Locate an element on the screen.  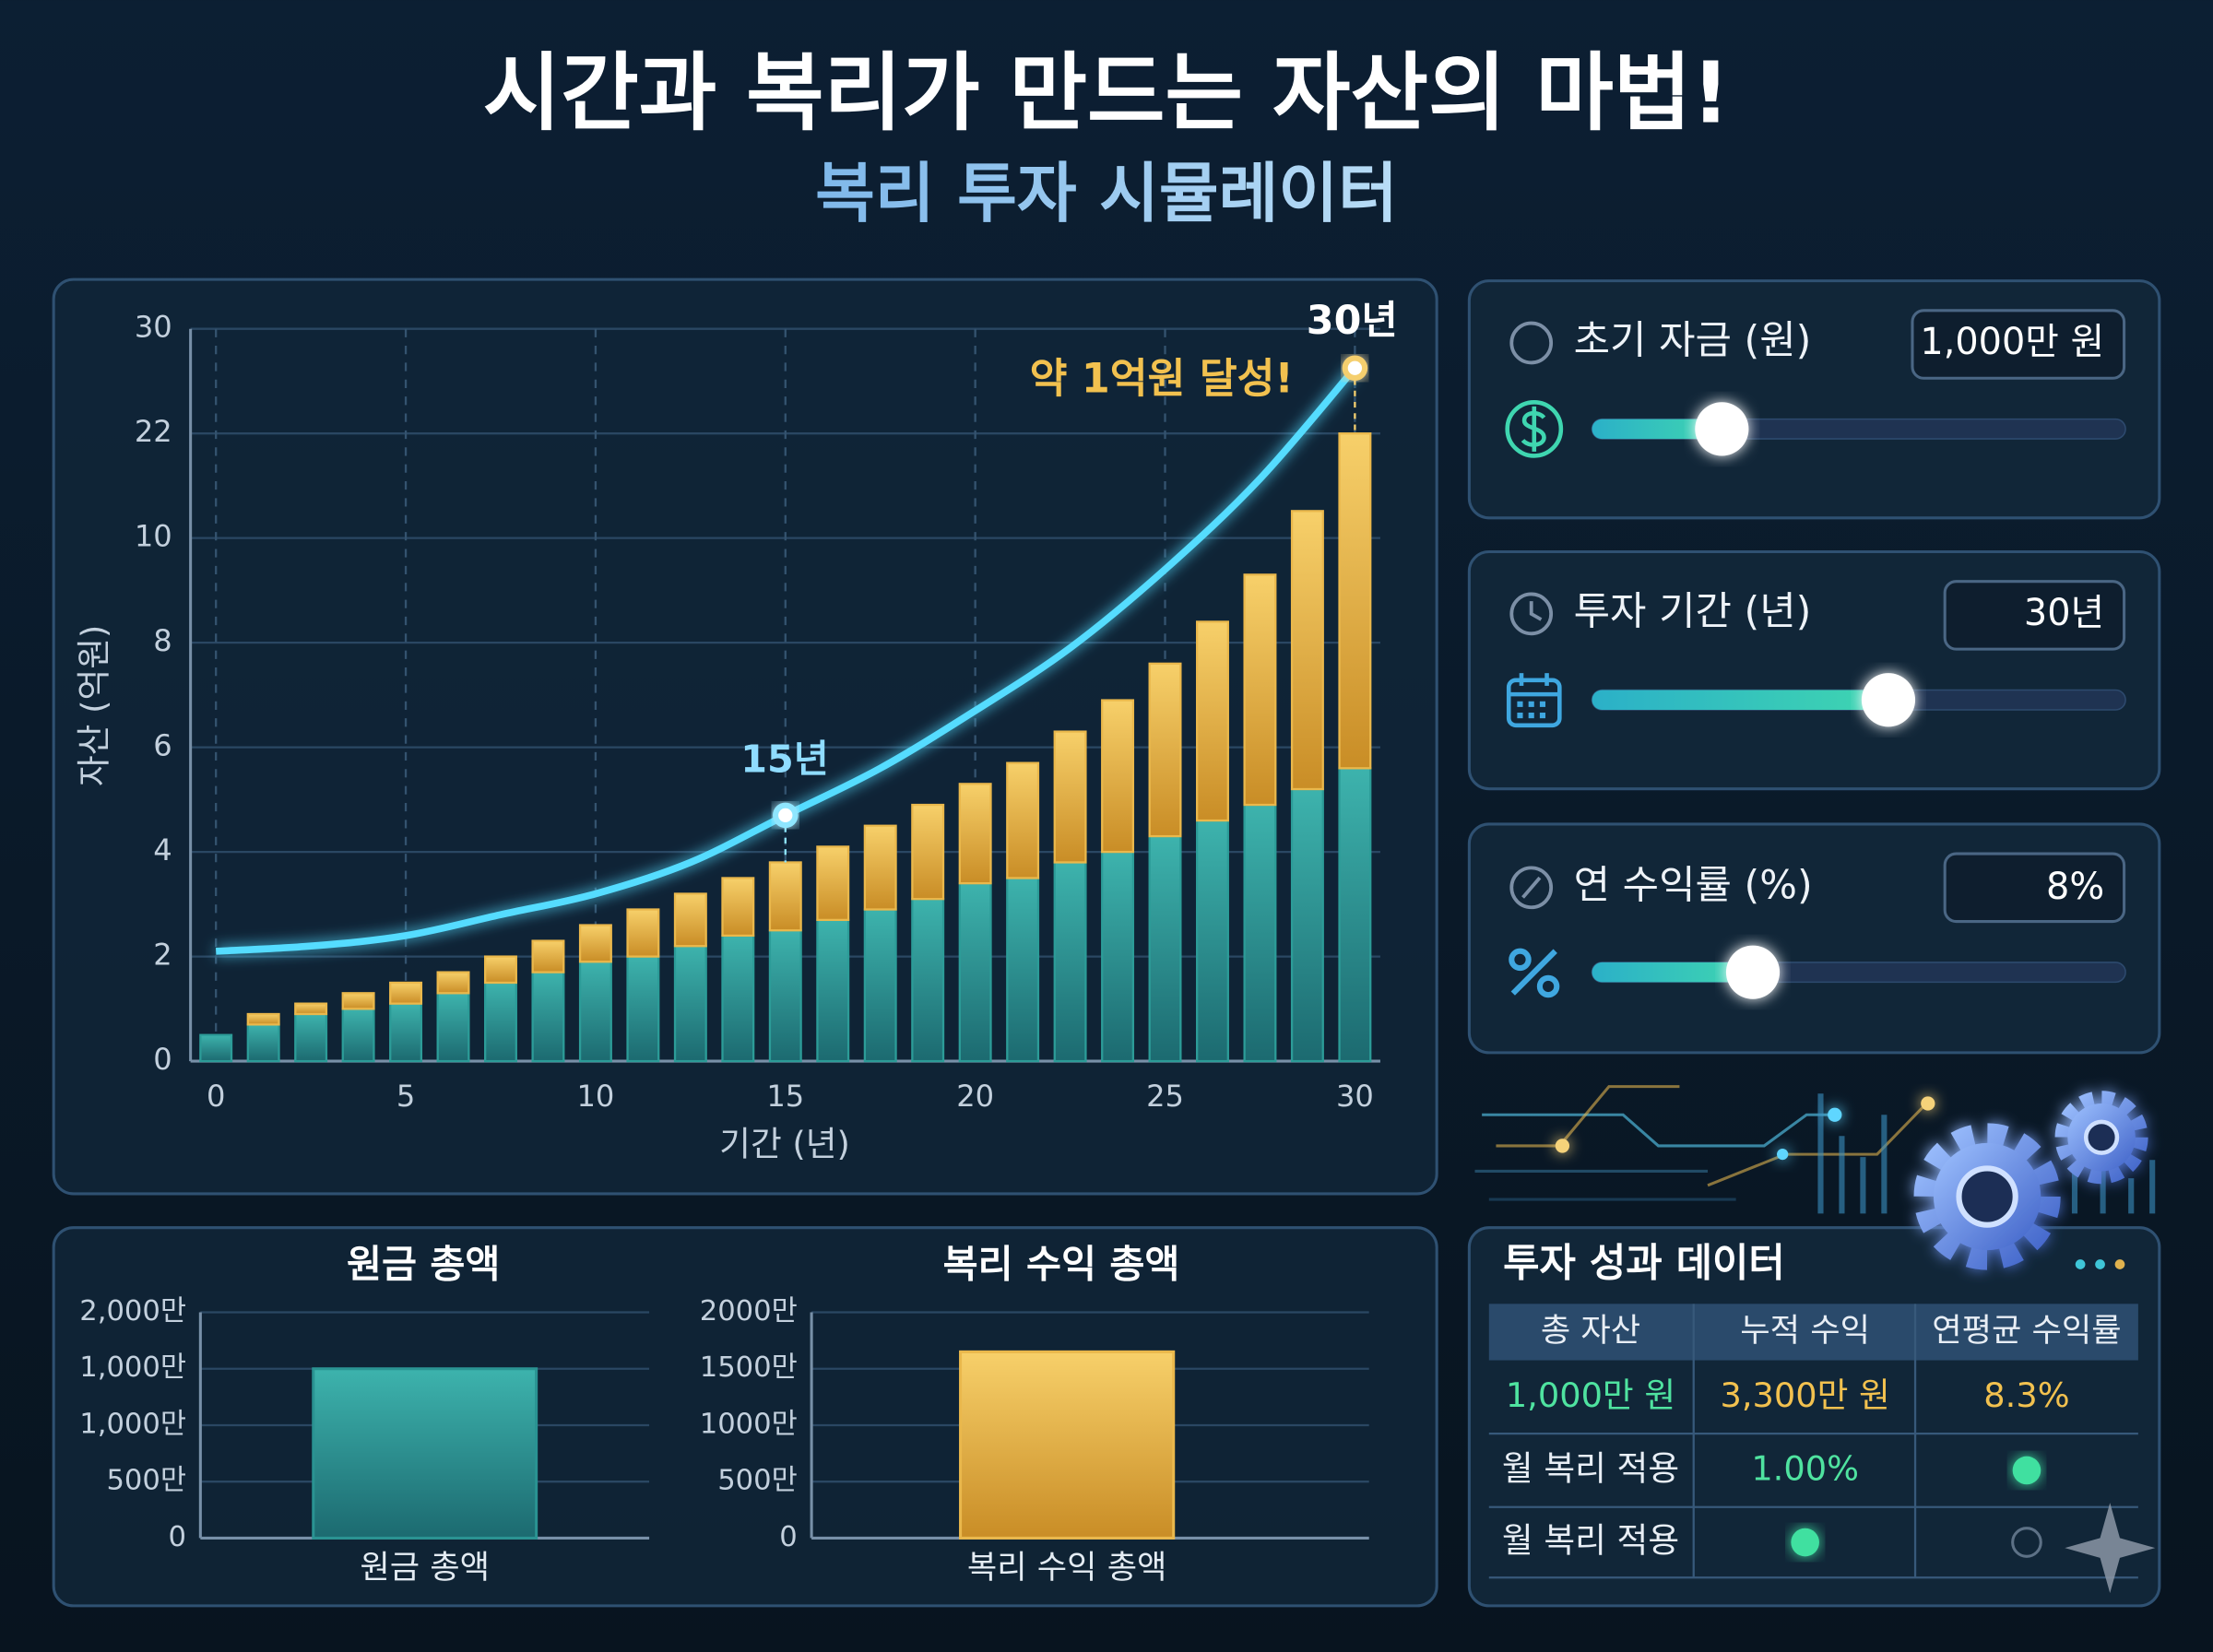
gear-icon is located at coordinates (2030, 1180).